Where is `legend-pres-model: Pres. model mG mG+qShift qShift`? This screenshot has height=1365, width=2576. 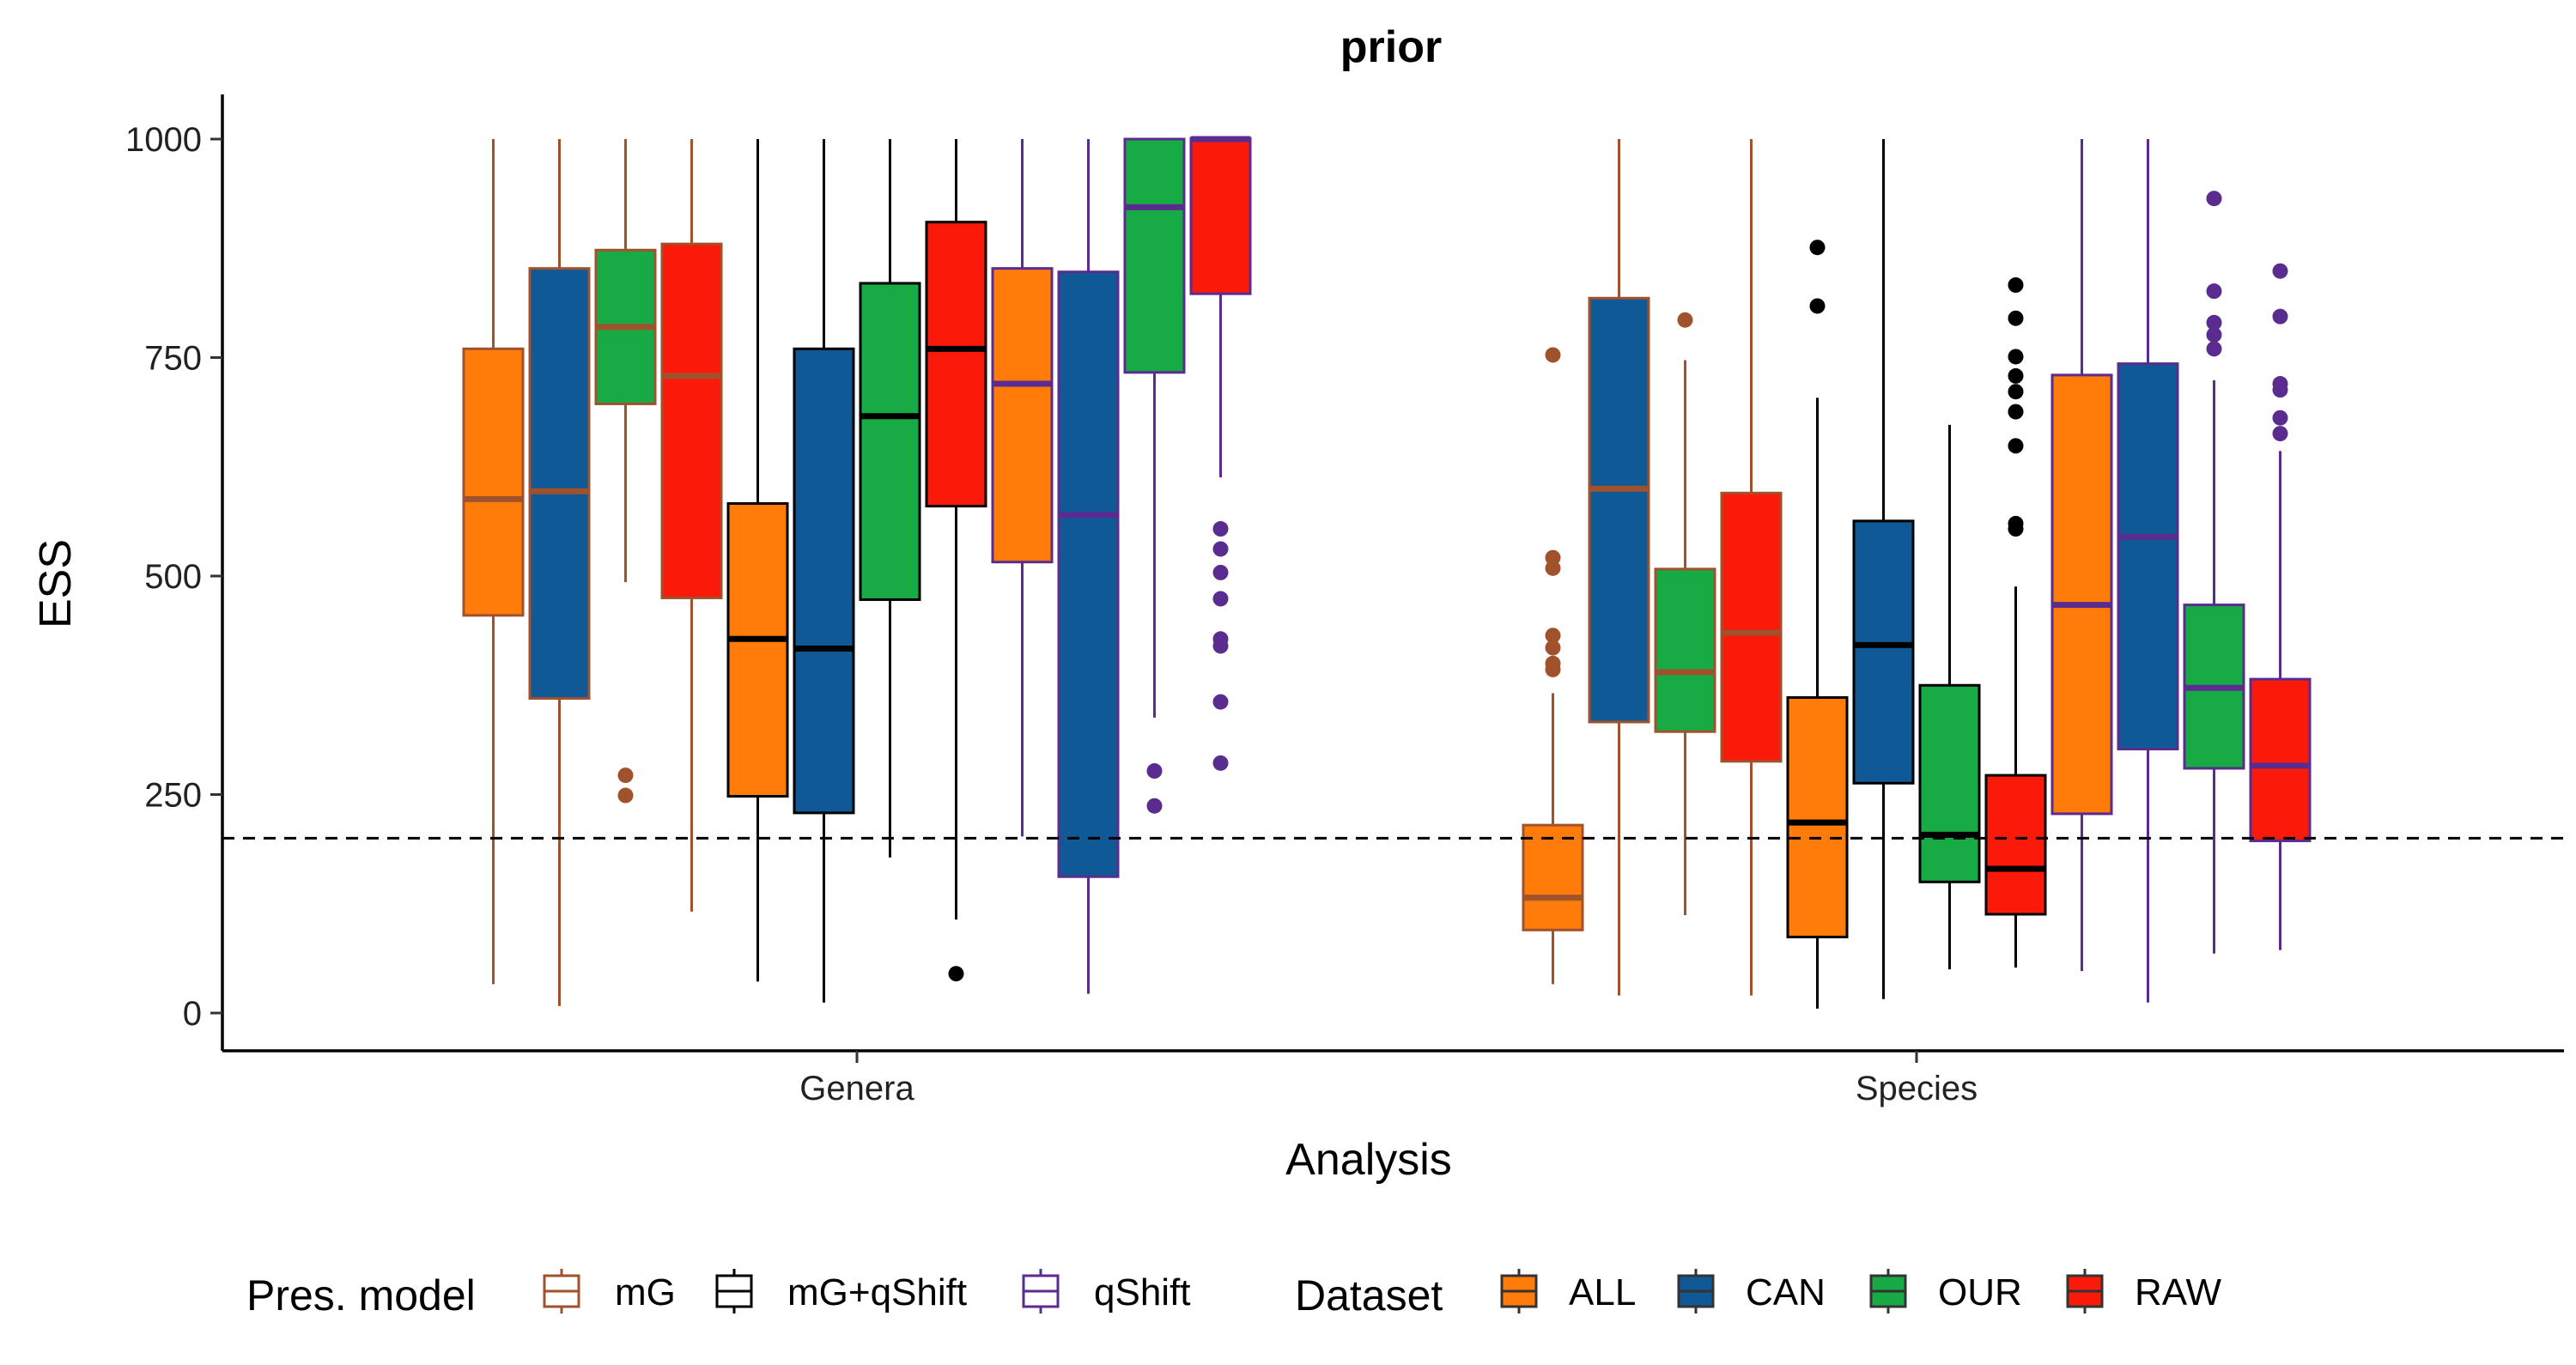
legend-pres-model: Pres. model mG mG+qShift qShift is located at coordinates (718, 1295).